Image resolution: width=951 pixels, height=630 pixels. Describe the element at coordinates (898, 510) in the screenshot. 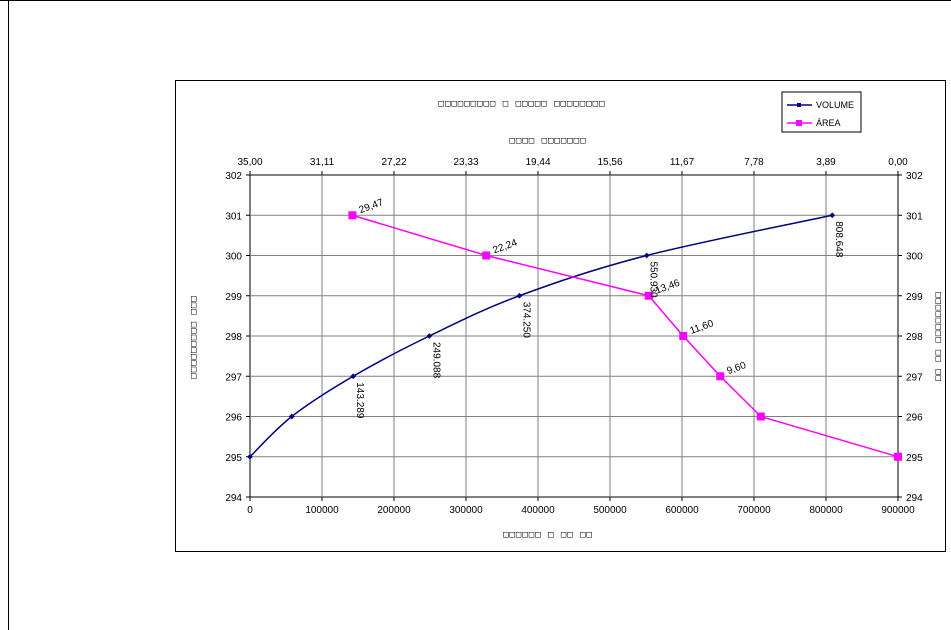

I see `x-bottom-tick-label: 900000` at that location.